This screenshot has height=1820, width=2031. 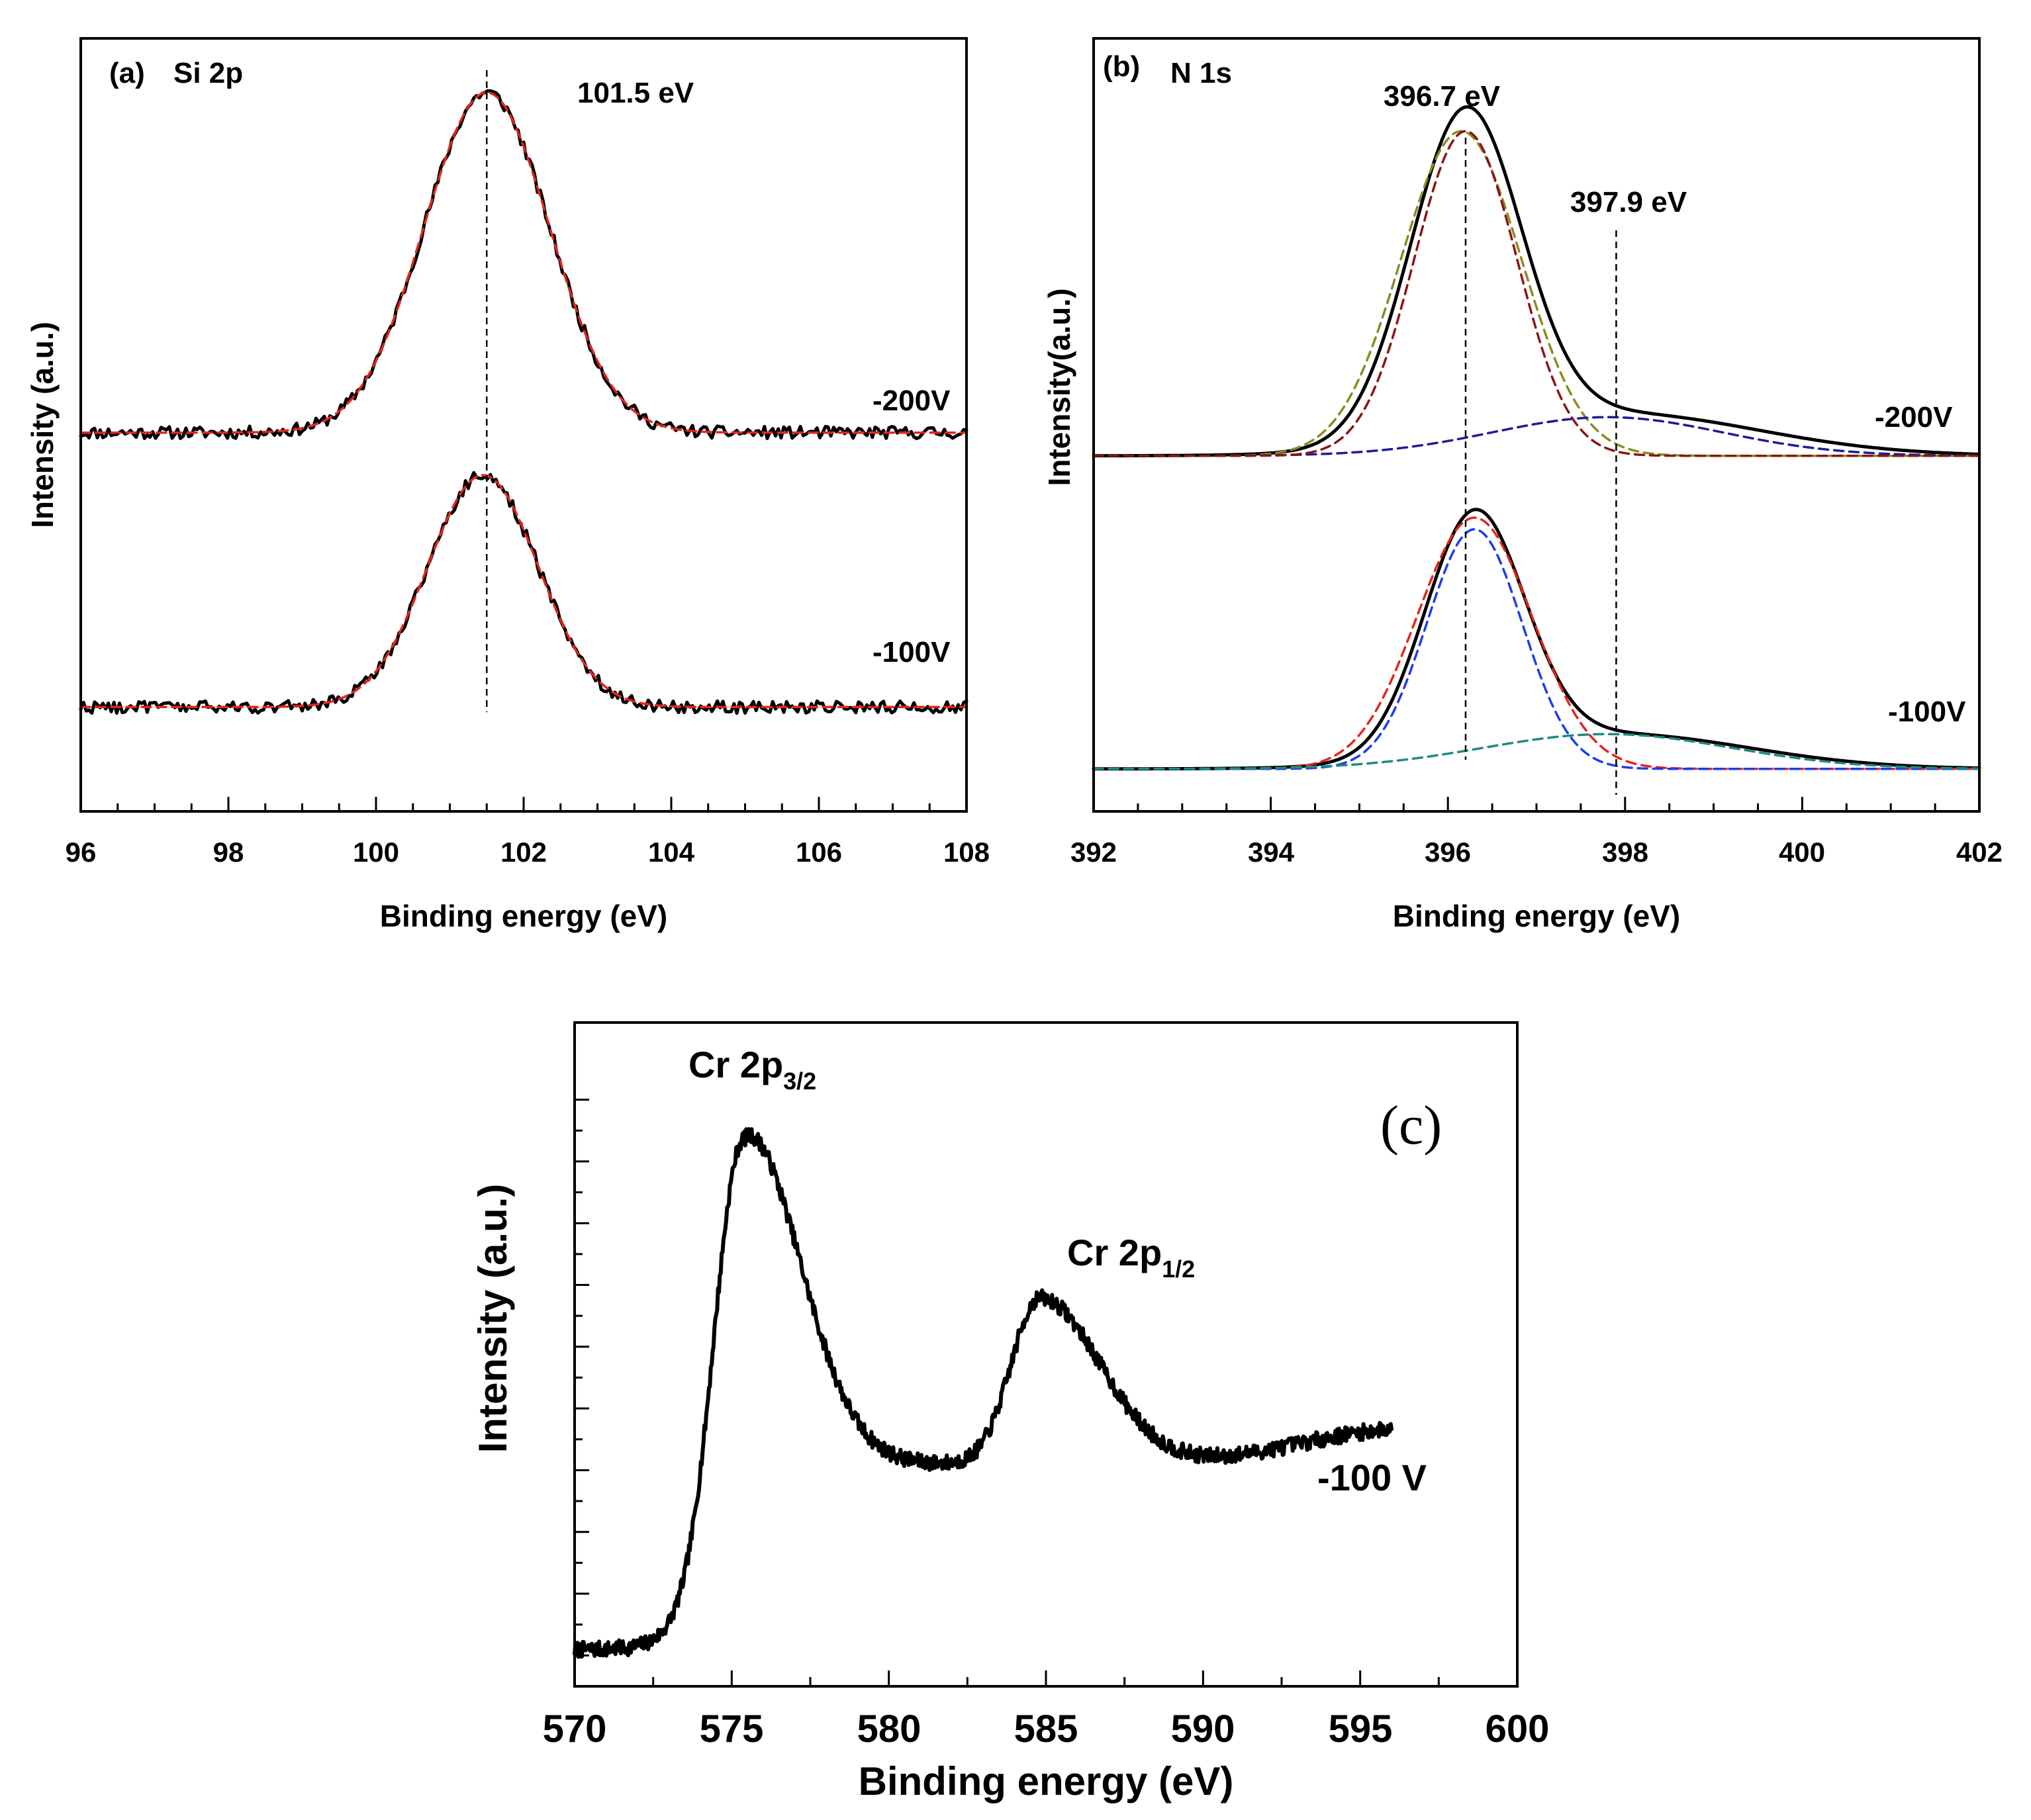 What do you see at coordinates (376, 852) in the screenshot?
I see `panel-a-tick-label: 100` at bounding box center [376, 852].